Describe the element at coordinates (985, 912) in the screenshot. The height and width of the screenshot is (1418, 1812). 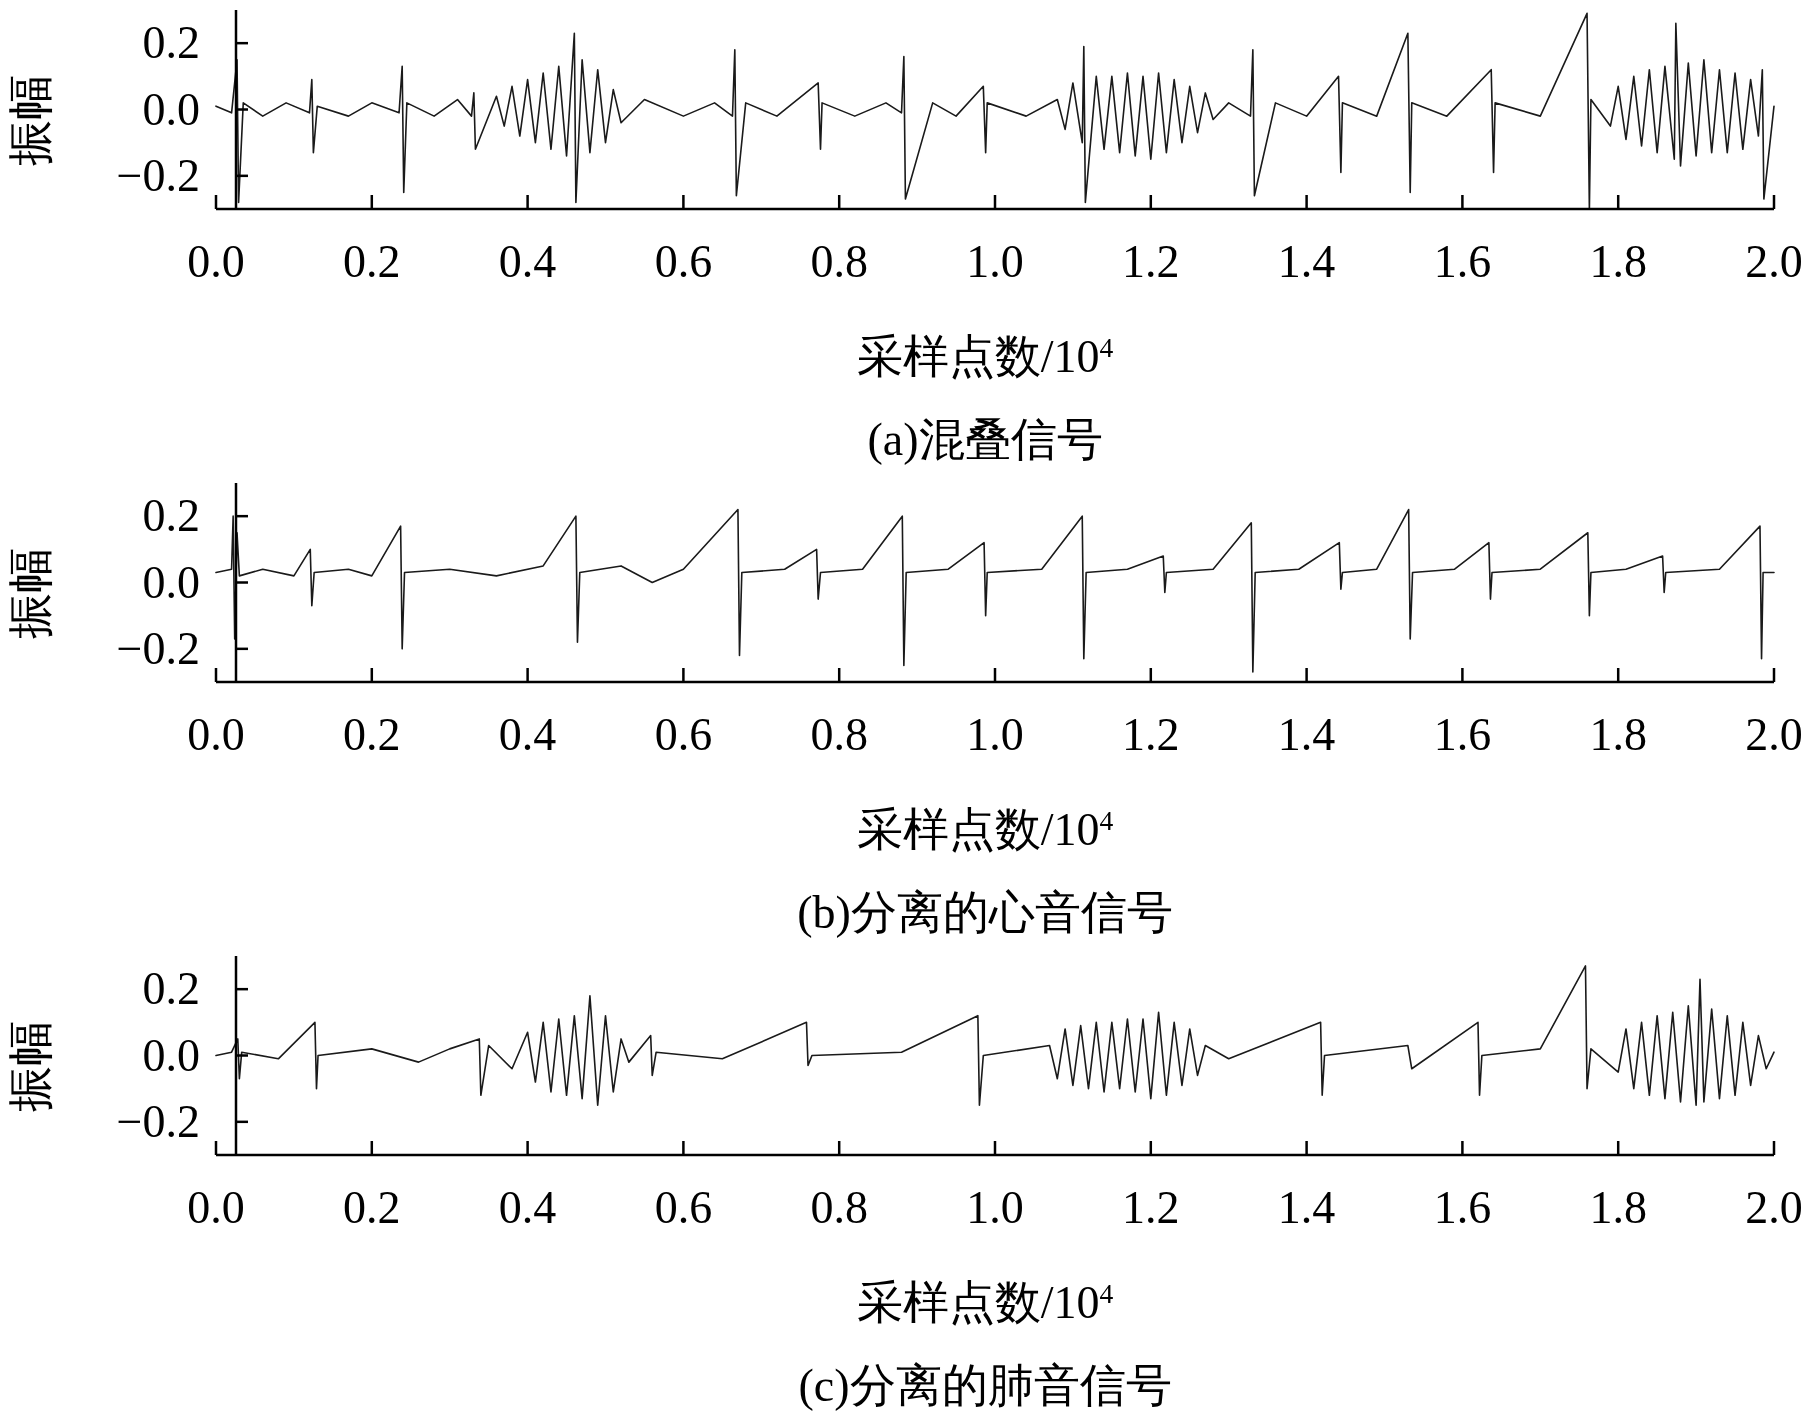
I see `text: (b)分离的心音信号` at that location.